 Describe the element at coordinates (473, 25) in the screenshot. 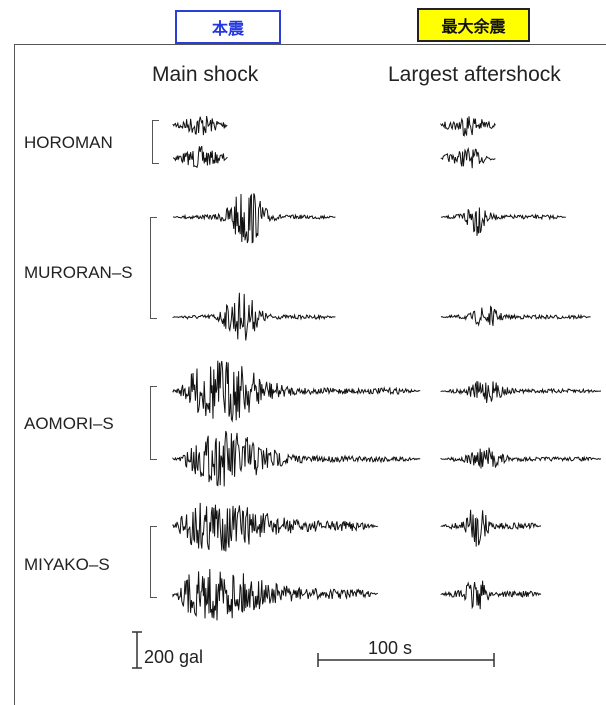

I see `largest-aftershock-tag: 最大余震` at that location.